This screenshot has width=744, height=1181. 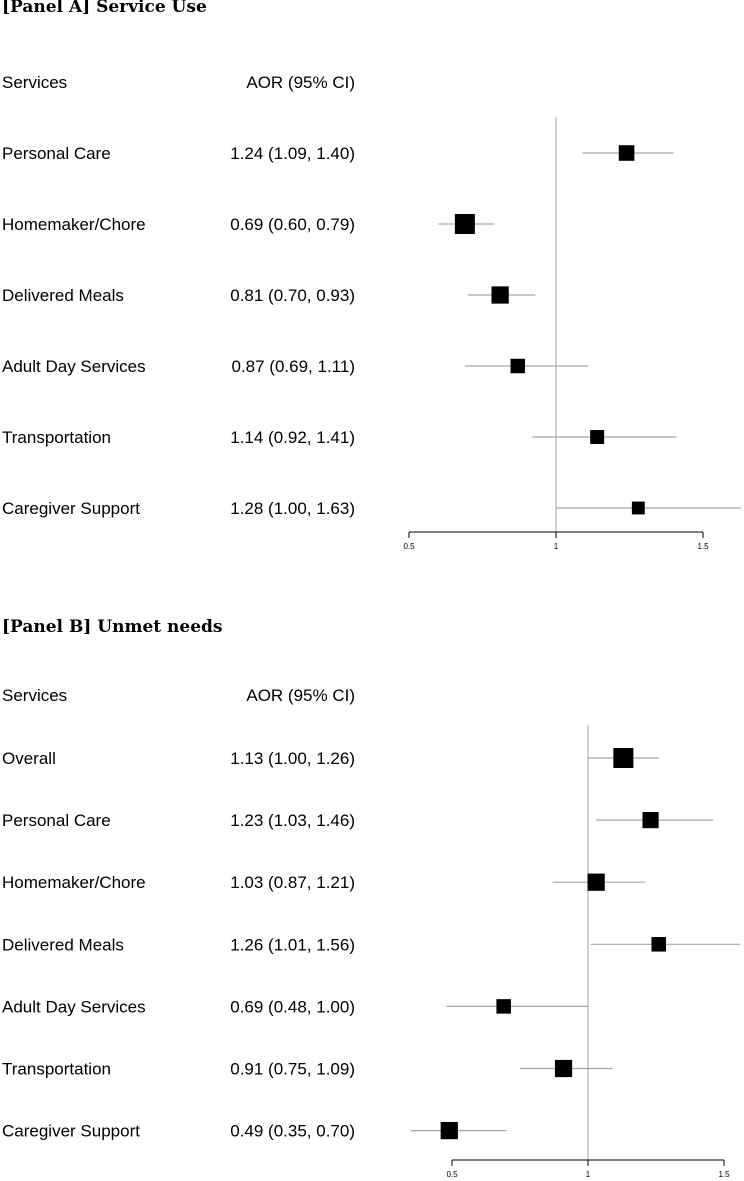 I want to click on row-estimate-text: 0.91 (0.75, 1.09), so click(x=292, y=1069).